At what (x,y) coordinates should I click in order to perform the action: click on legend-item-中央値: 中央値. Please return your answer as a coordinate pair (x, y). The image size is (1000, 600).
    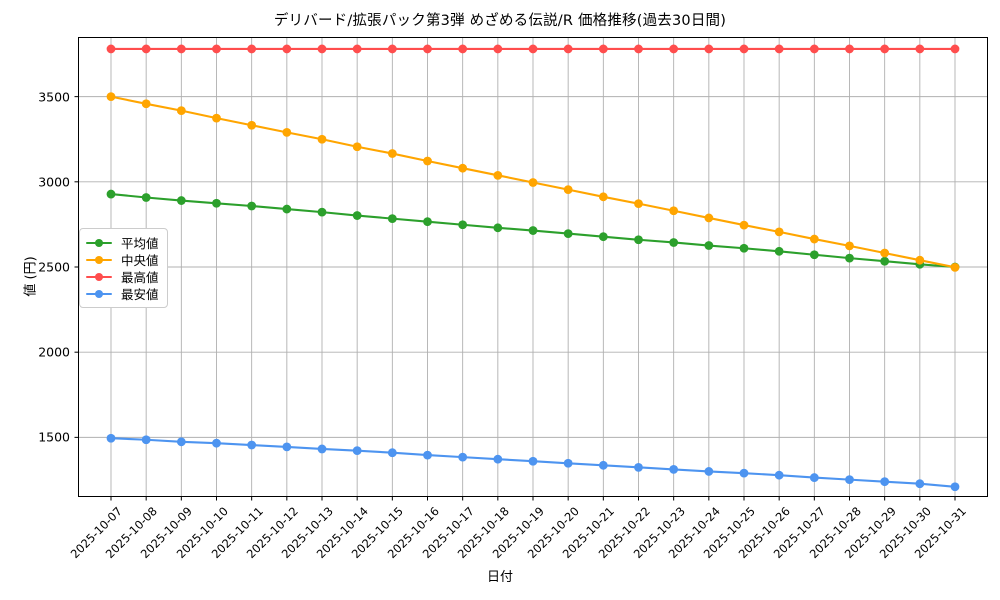
    Looking at the image, I should click on (122, 259).